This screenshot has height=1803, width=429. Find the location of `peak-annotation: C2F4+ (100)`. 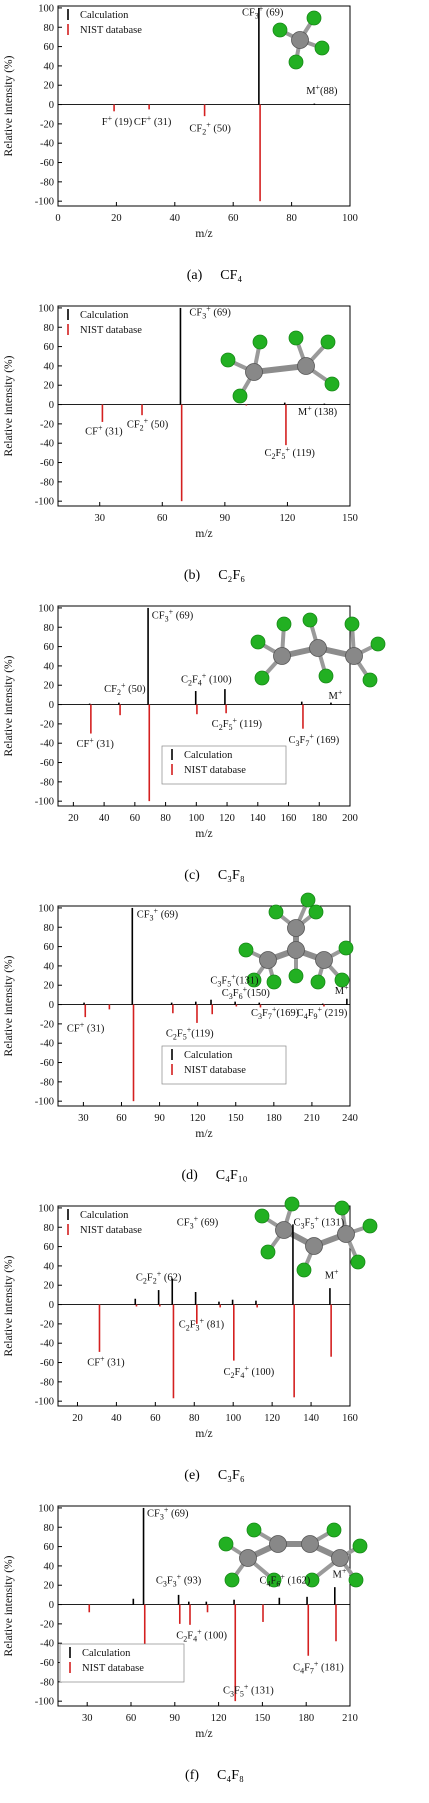

peak-annotation: C2F4+ (100) is located at coordinates (206, 679).